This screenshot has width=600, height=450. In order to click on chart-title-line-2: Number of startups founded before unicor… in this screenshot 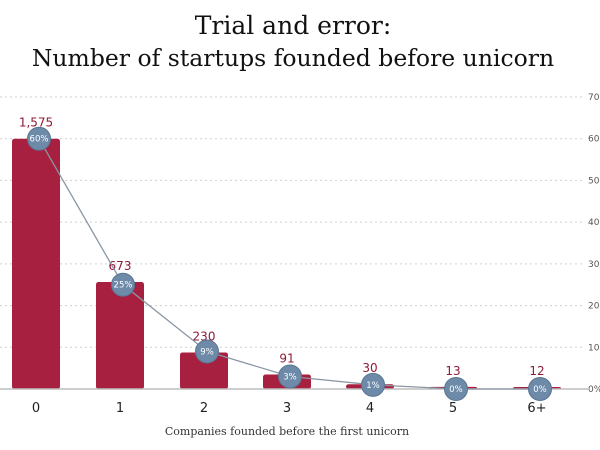, I will do `click(293, 58)`.